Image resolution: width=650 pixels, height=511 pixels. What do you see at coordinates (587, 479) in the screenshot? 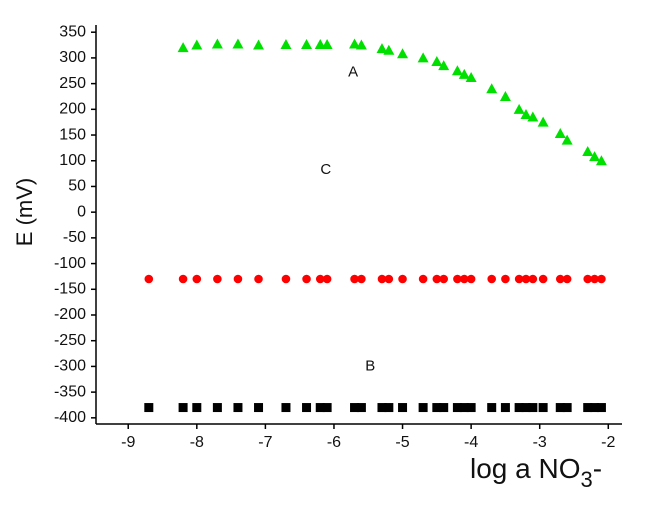
I see `x-axis-title-sub: 3` at bounding box center [587, 479].